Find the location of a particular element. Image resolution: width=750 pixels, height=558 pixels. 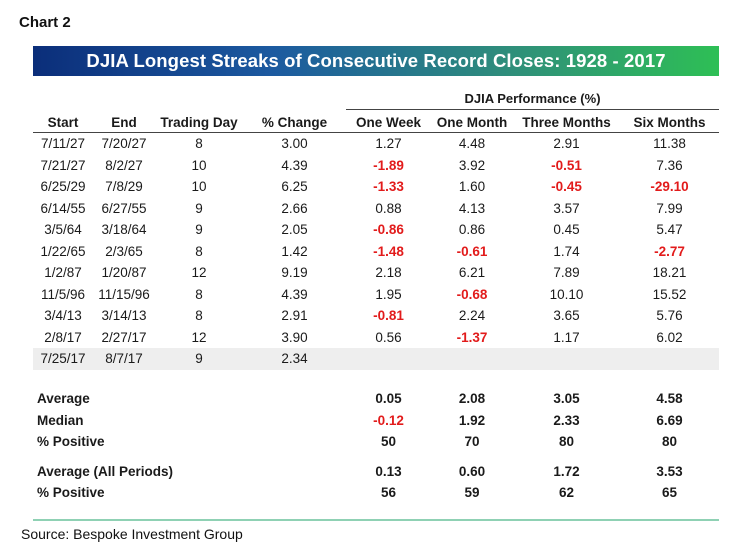

table-cell: 18.21 is located at coordinates (669, 273).